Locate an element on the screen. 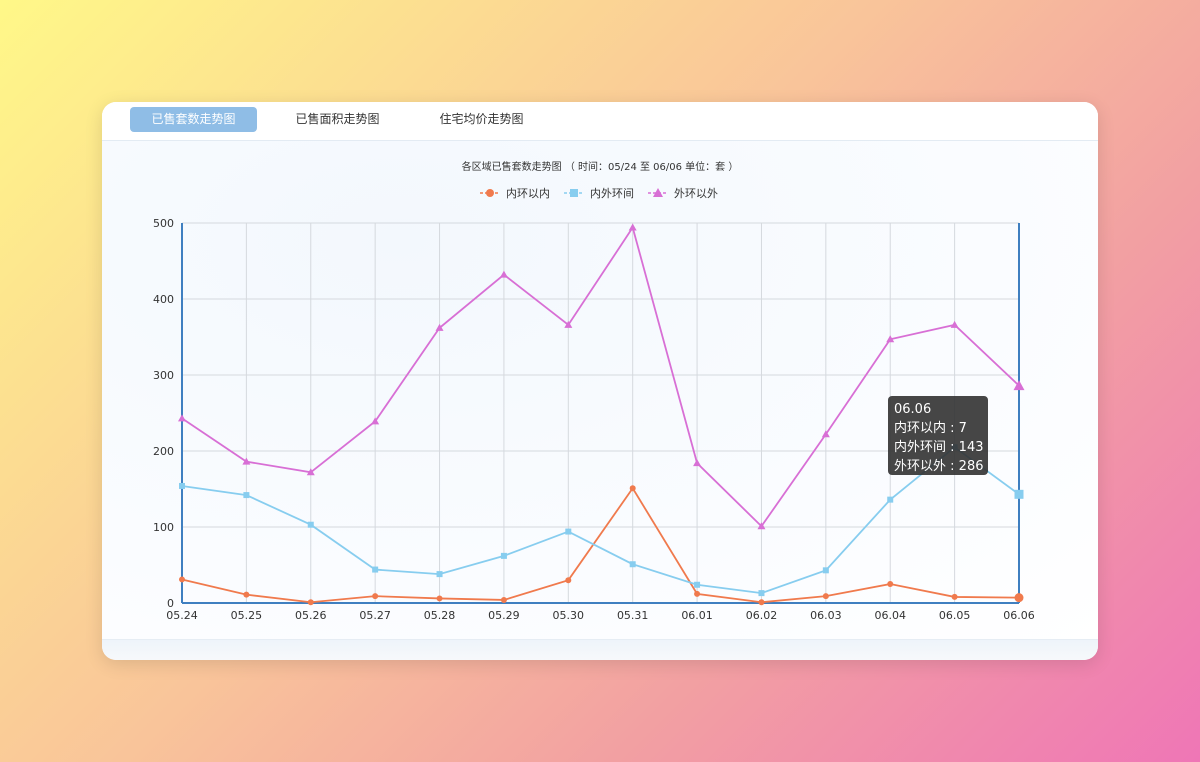 The width and height of the screenshot is (1200, 762). x-tick-label-12: 06.05 is located at coordinates (955, 615).